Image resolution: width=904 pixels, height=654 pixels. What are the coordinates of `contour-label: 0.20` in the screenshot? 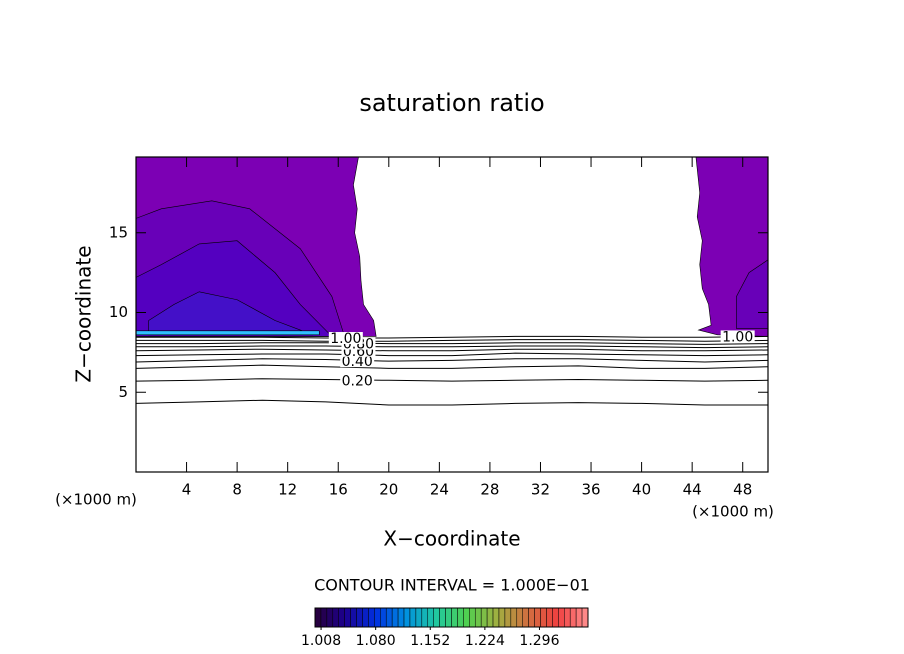 It's located at (357, 381).